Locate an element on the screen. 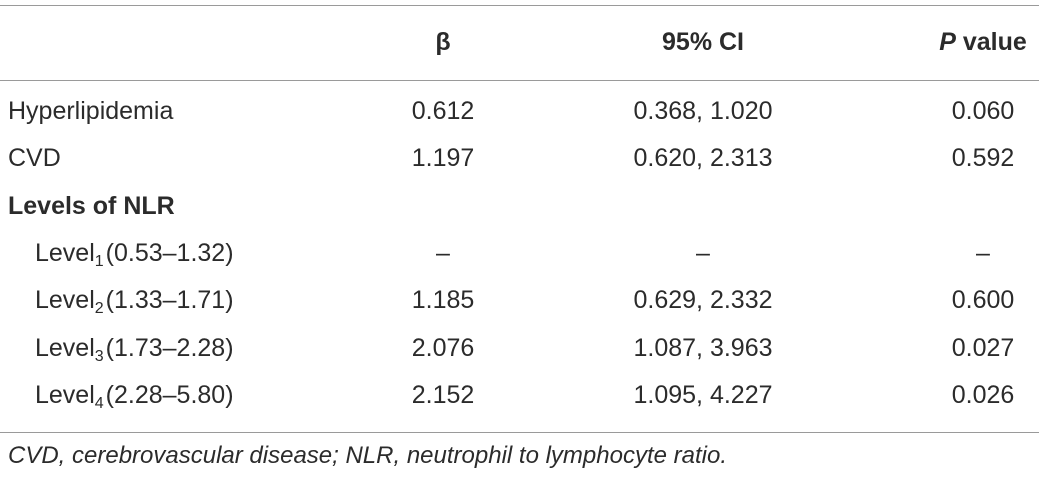 Image resolution: width=1039 pixels, height=480 pixels. cell-value: 1.087, 3.963 is located at coordinates (703, 347).